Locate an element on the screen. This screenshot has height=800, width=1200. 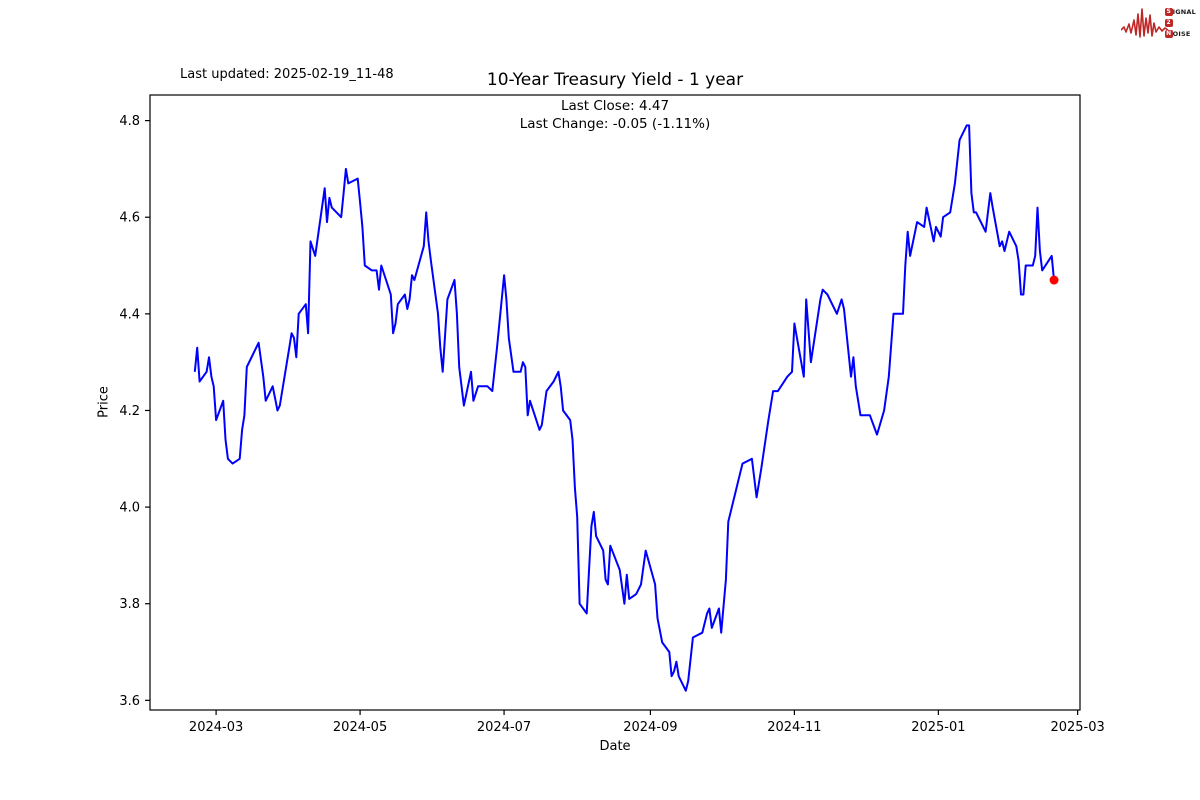
x-tick-label: 2024-03 is located at coordinates (216, 727).